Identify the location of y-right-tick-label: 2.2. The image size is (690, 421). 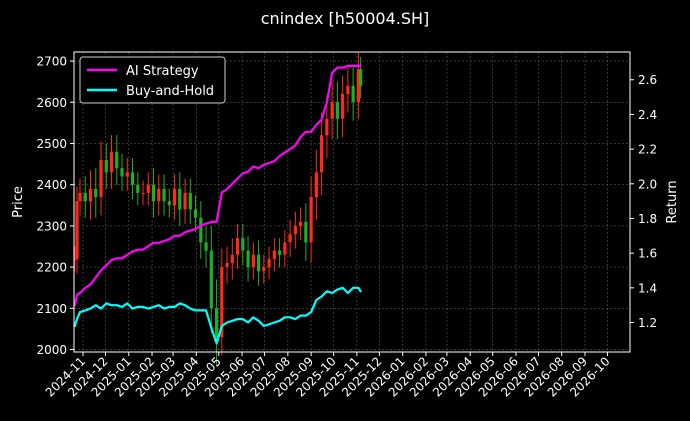
(647, 150).